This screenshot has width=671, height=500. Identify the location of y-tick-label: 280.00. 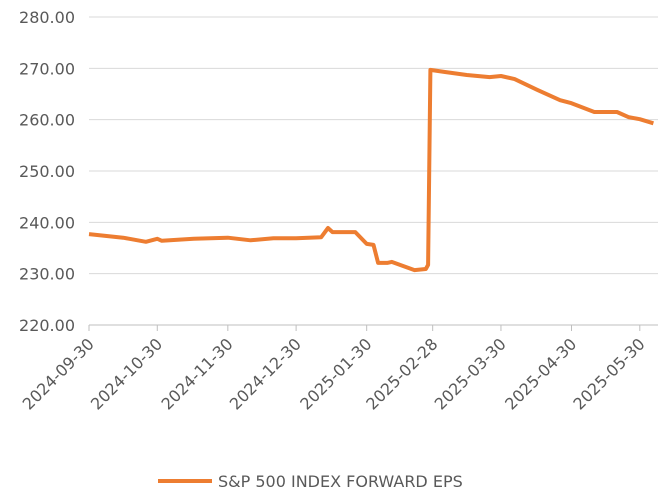
(47, 17).